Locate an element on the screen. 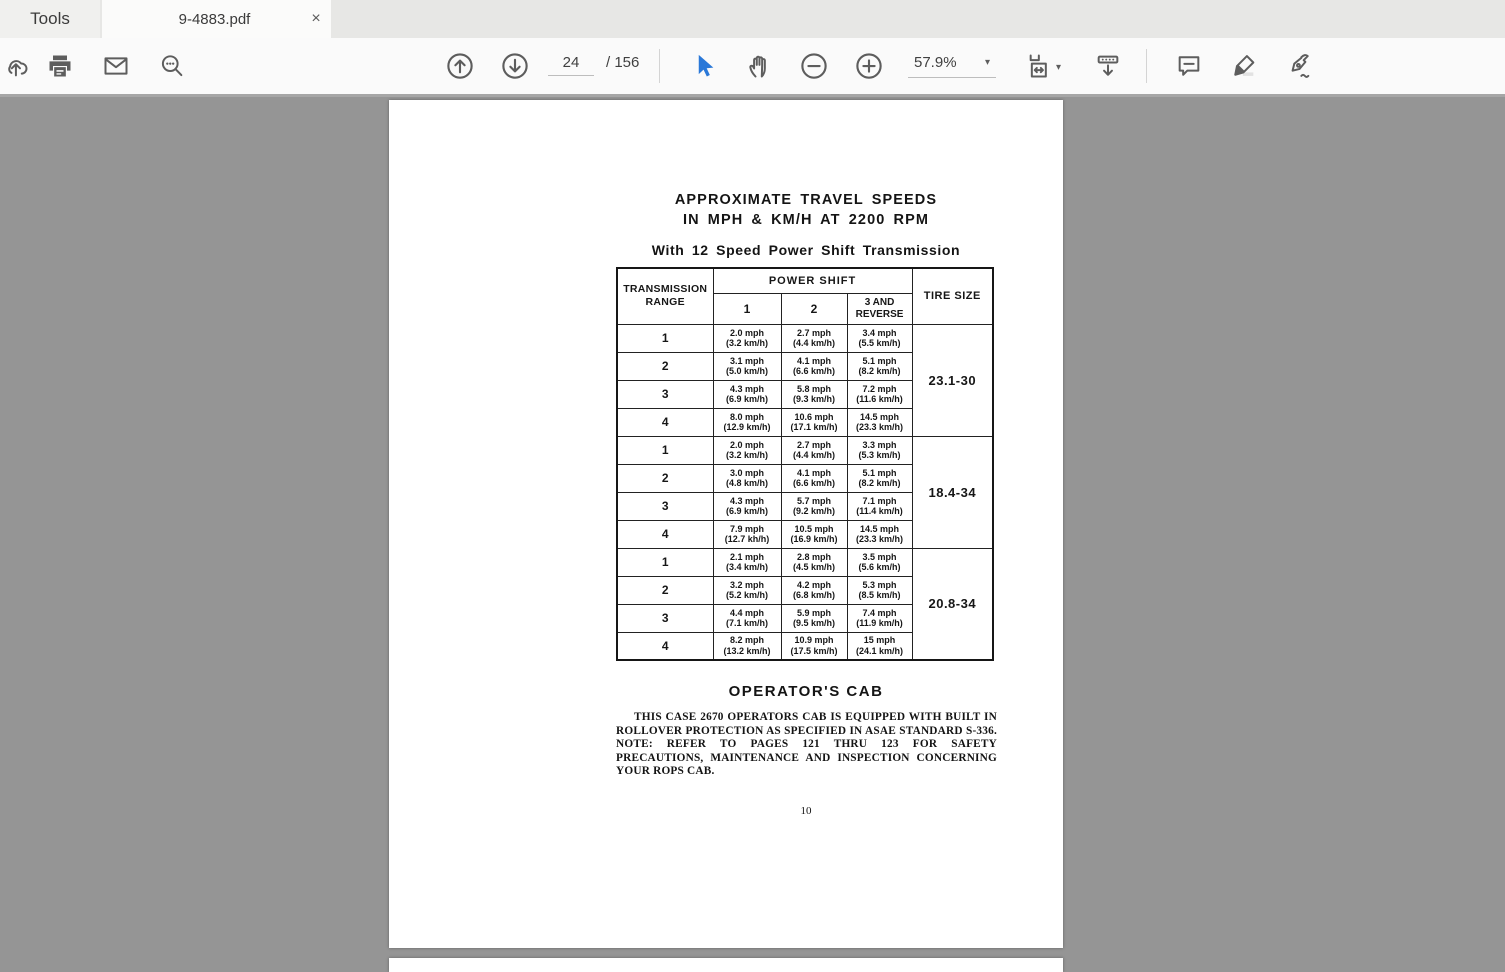  zoom-in-icon is located at coordinates (869, 66).